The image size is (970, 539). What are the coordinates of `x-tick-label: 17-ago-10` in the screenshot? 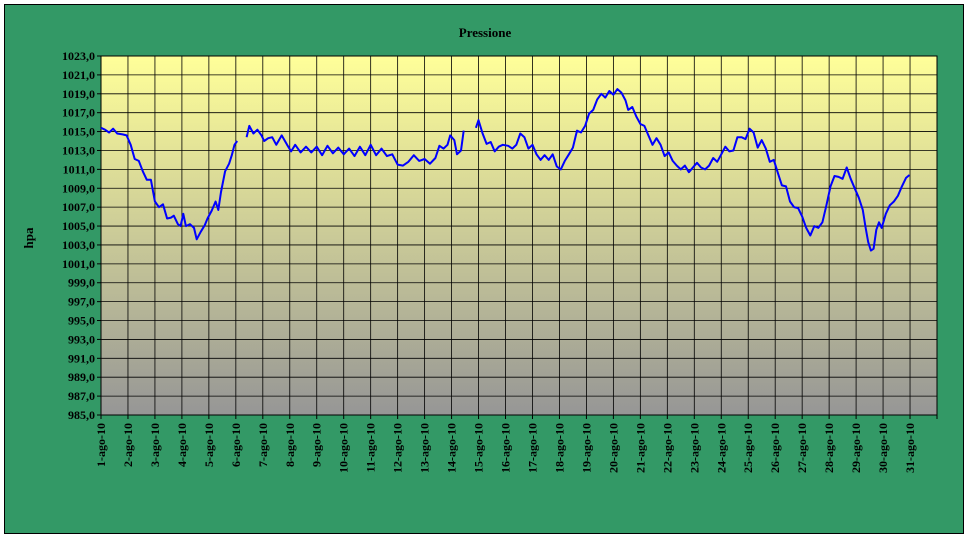 It's located at (532, 448).